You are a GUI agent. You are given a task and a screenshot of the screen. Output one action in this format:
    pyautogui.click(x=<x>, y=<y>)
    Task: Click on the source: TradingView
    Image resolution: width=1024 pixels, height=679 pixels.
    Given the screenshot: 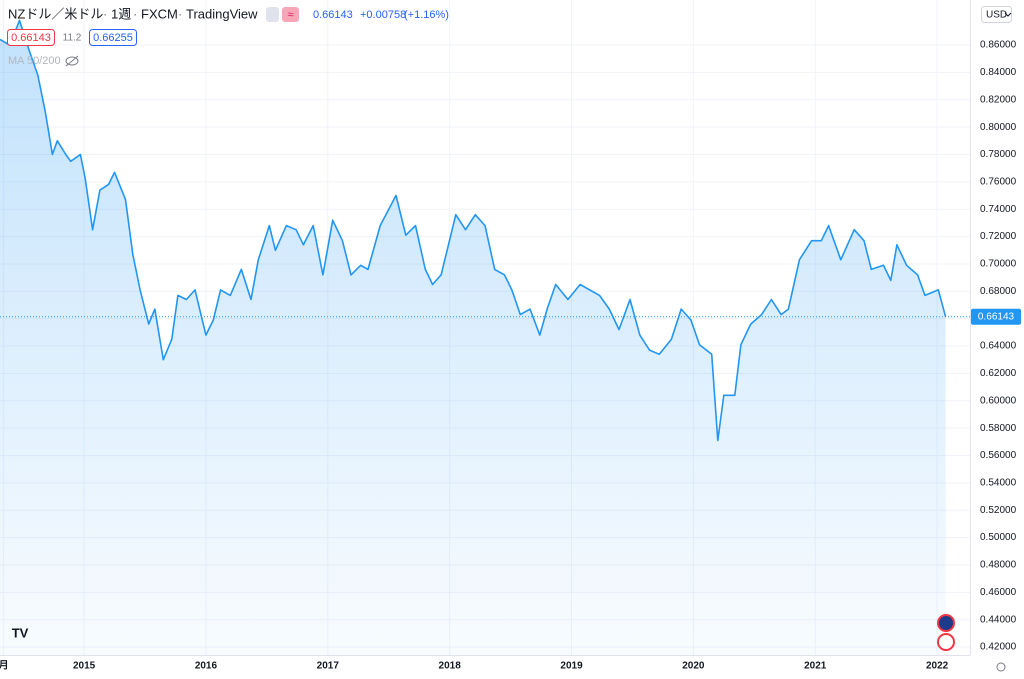 What is the action you would take?
    pyautogui.click(x=222, y=13)
    